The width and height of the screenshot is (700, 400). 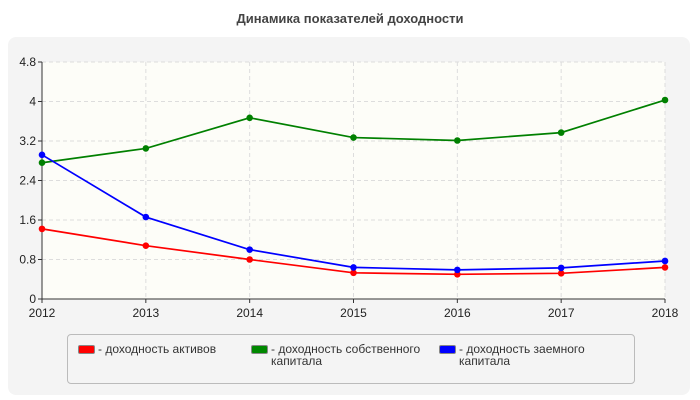 What do you see at coordinates (32, 299) in the screenshot?
I see `y-tick-label: 0` at bounding box center [32, 299].